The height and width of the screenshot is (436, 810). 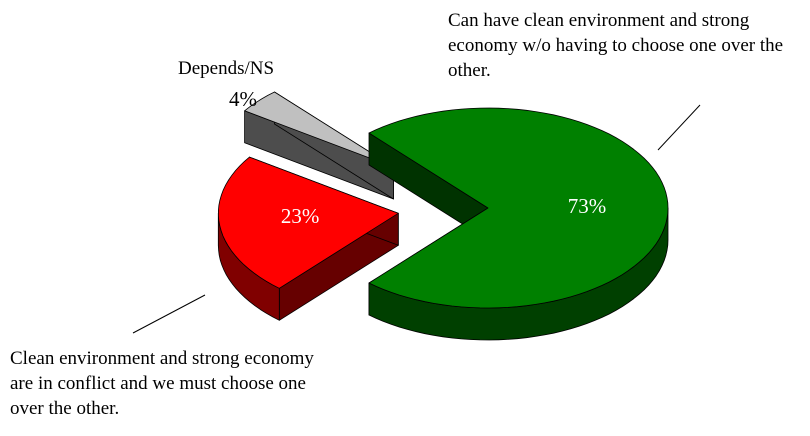 I want to click on category-label: Depends/NS, so click(x=226, y=68).